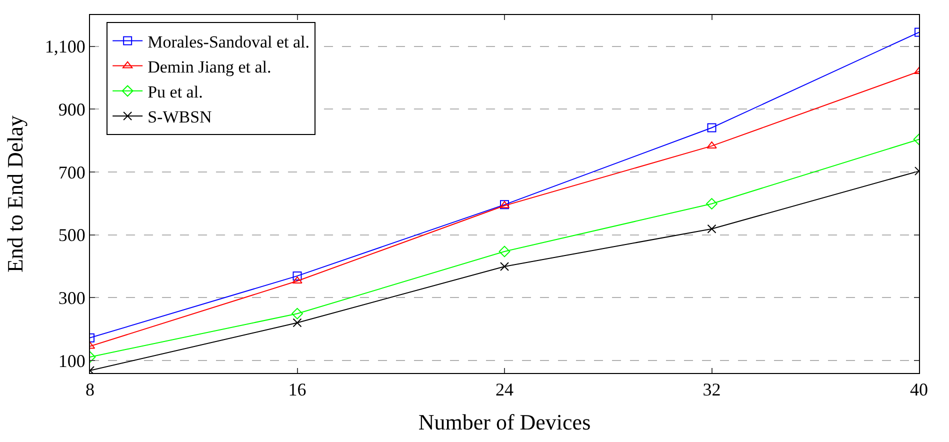  I want to click on y-tick-label: 1,100, so click(65, 46).